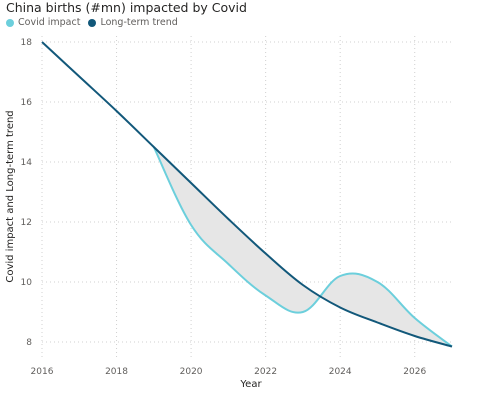 Image resolution: width=496 pixels, height=400 pixels. Describe the element at coordinates (27, 163) in the screenshot. I see `y-tick-label: 14` at that location.